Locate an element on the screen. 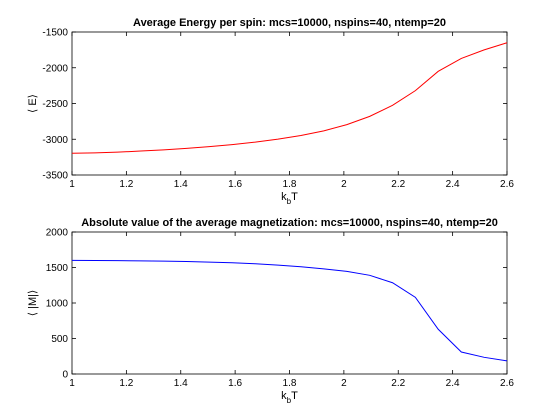 This screenshot has height=420, width=560. y-tick-label: -3500 is located at coordinates (55, 176).